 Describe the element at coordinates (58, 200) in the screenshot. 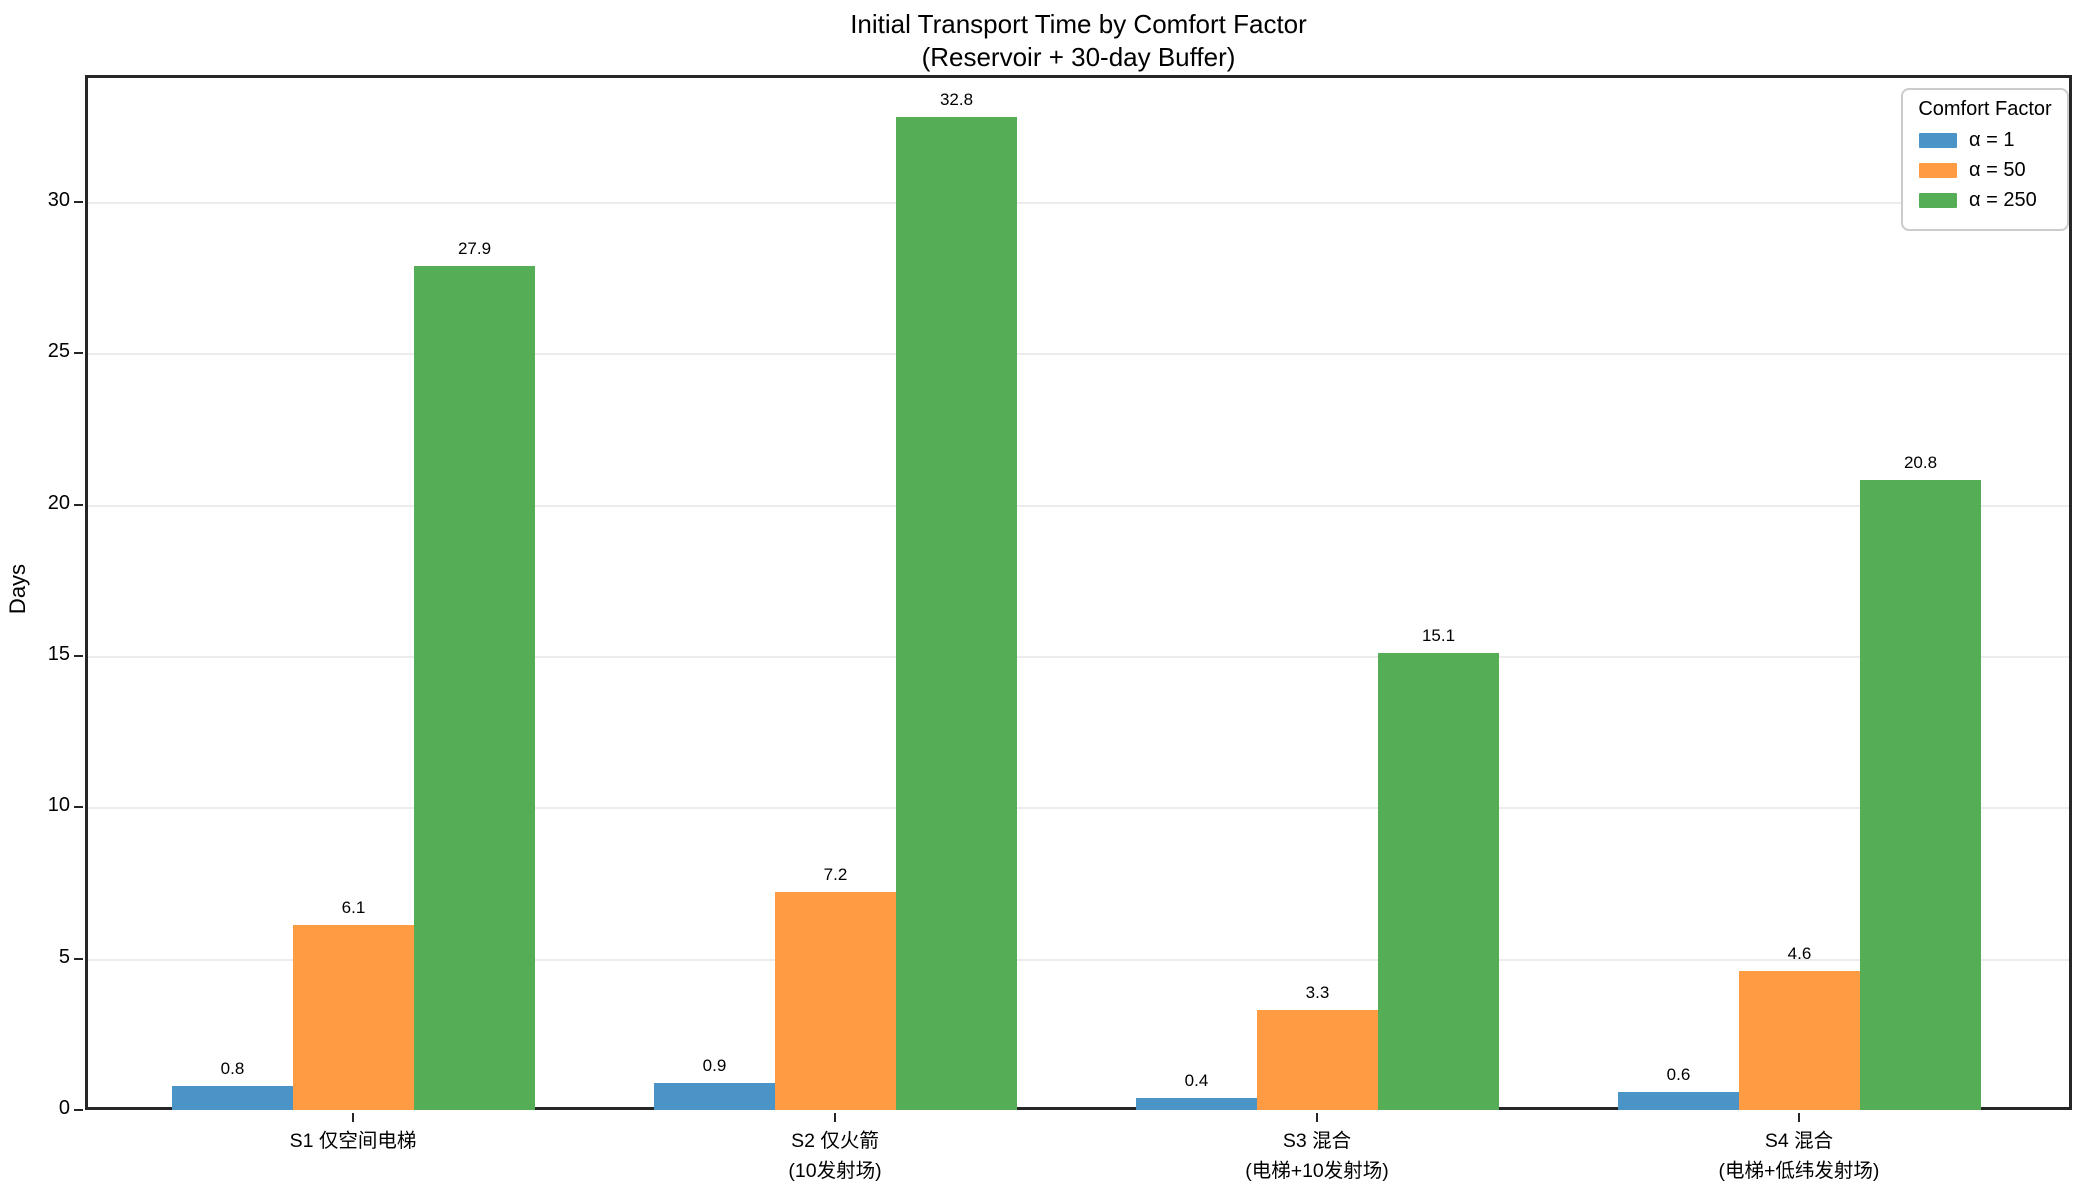

I see `y-tick-label-30: 30` at that location.